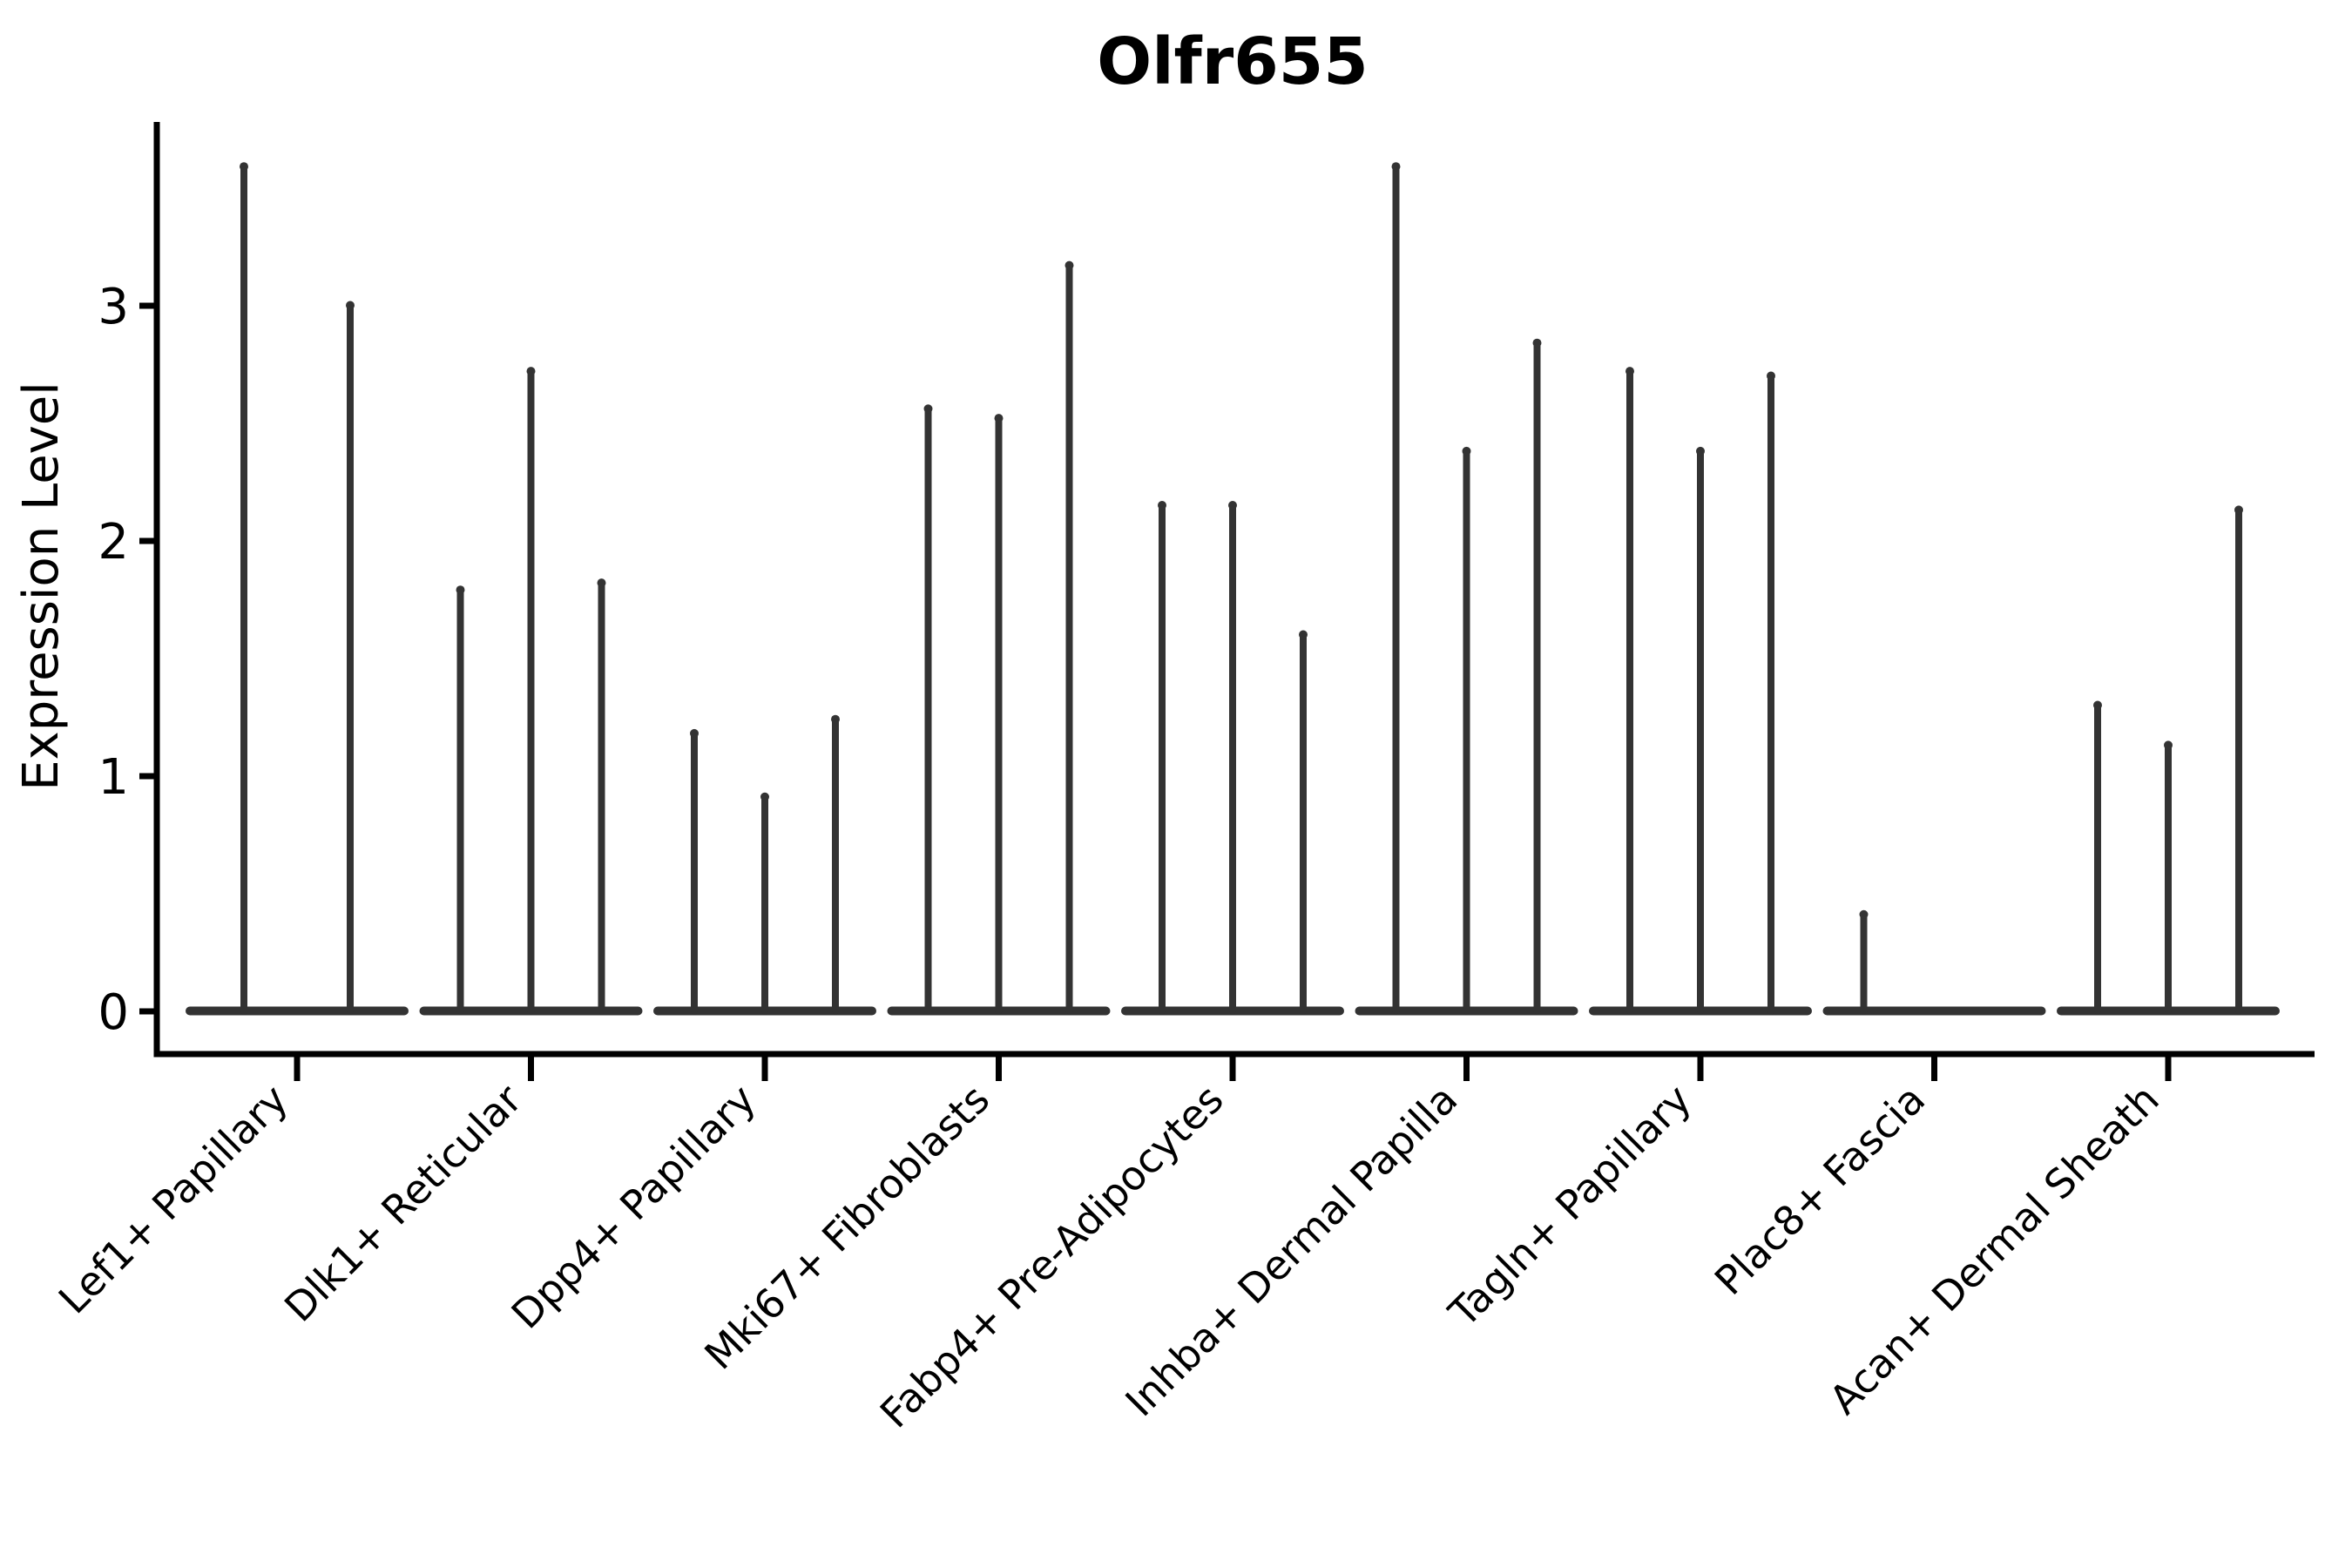  I want to click on violin-group: Tagln+ Papillary, so click(1625, 852).